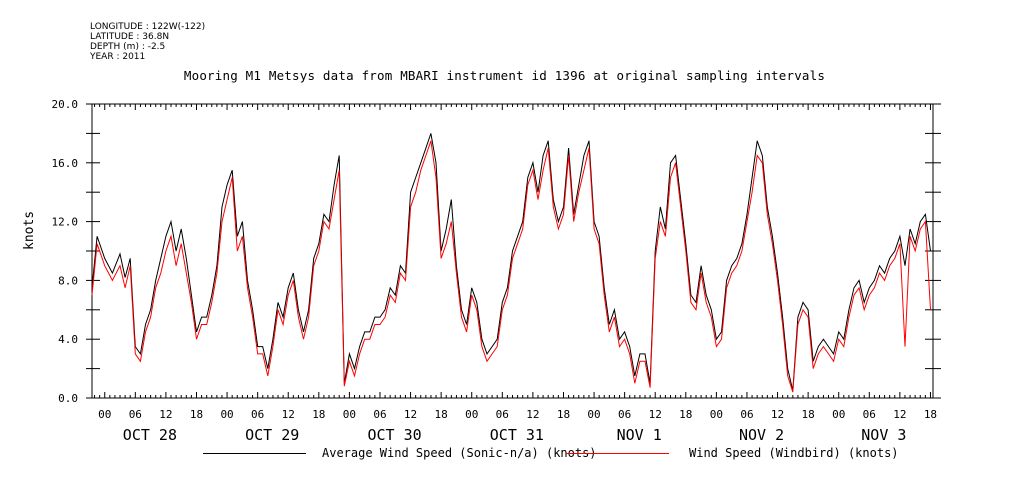 The height and width of the screenshot is (504, 1009). What do you see at coordinates (128, 47) in the screenshot?
I see `depth-text: DEPTH (m) : -2.5` at bounding box center [128, 47].